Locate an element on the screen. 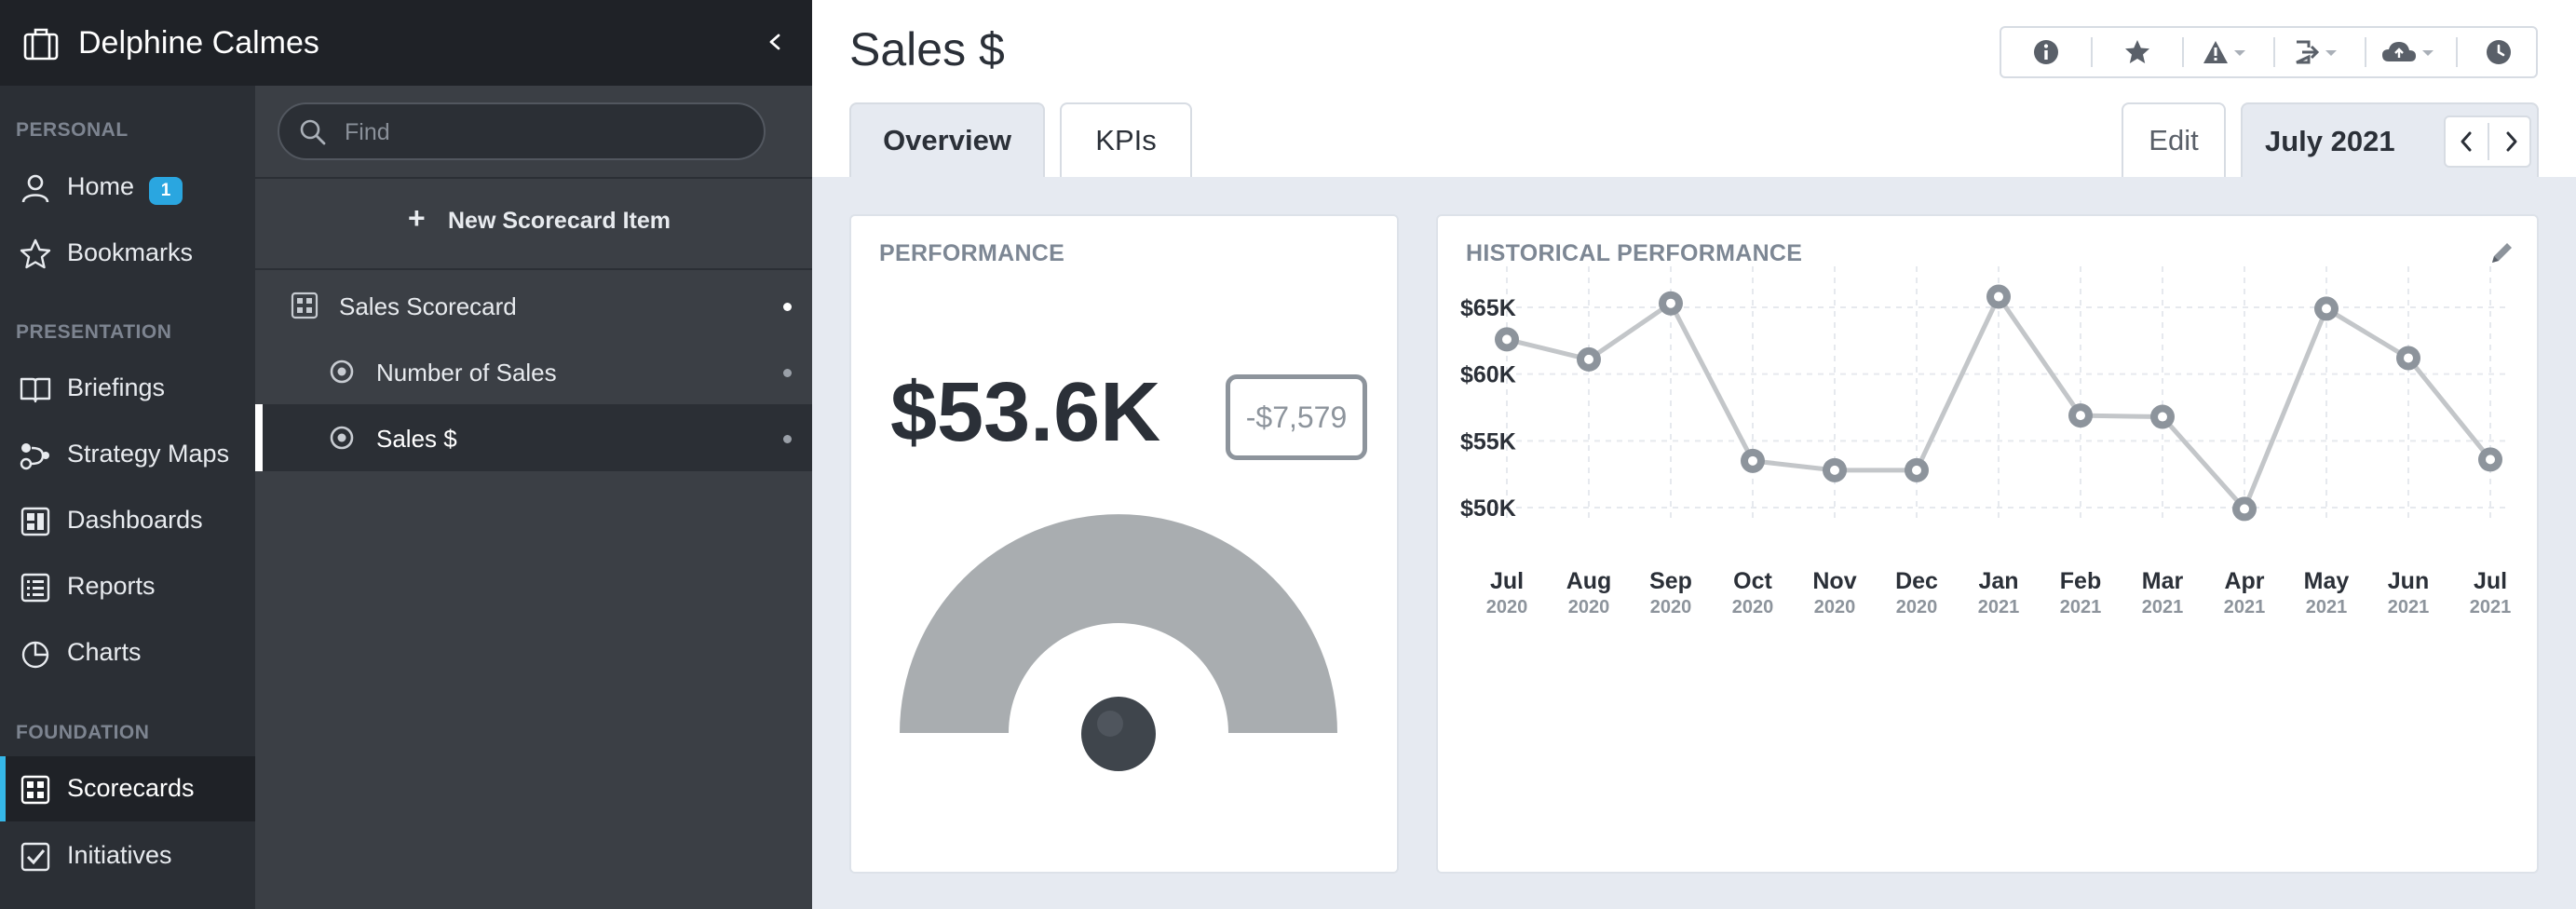  info-icon is located at coordinates (2046, 52).